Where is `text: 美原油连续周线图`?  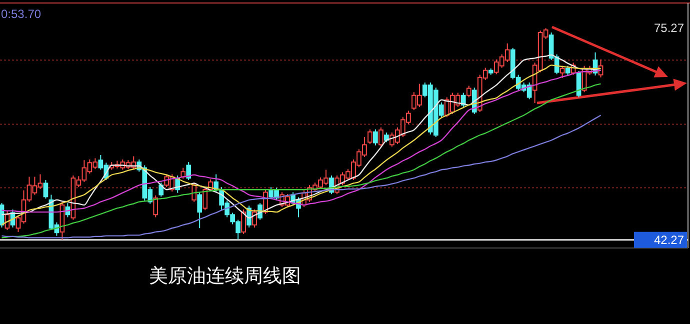
text: 美原油连续周线图 is located at coordinates (225, 276).